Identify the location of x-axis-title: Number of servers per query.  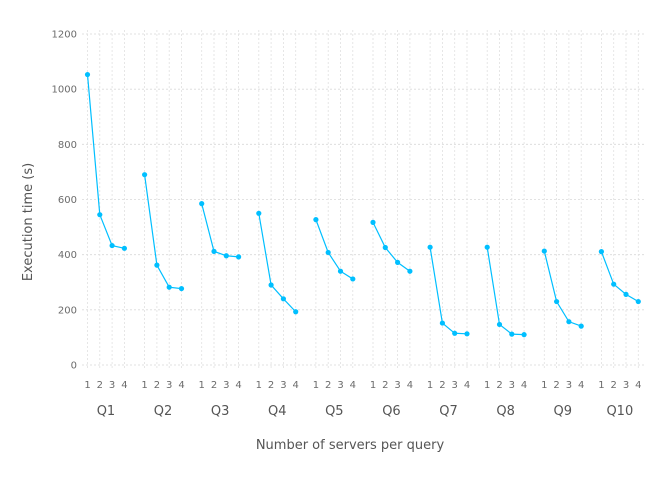
(350, 445).